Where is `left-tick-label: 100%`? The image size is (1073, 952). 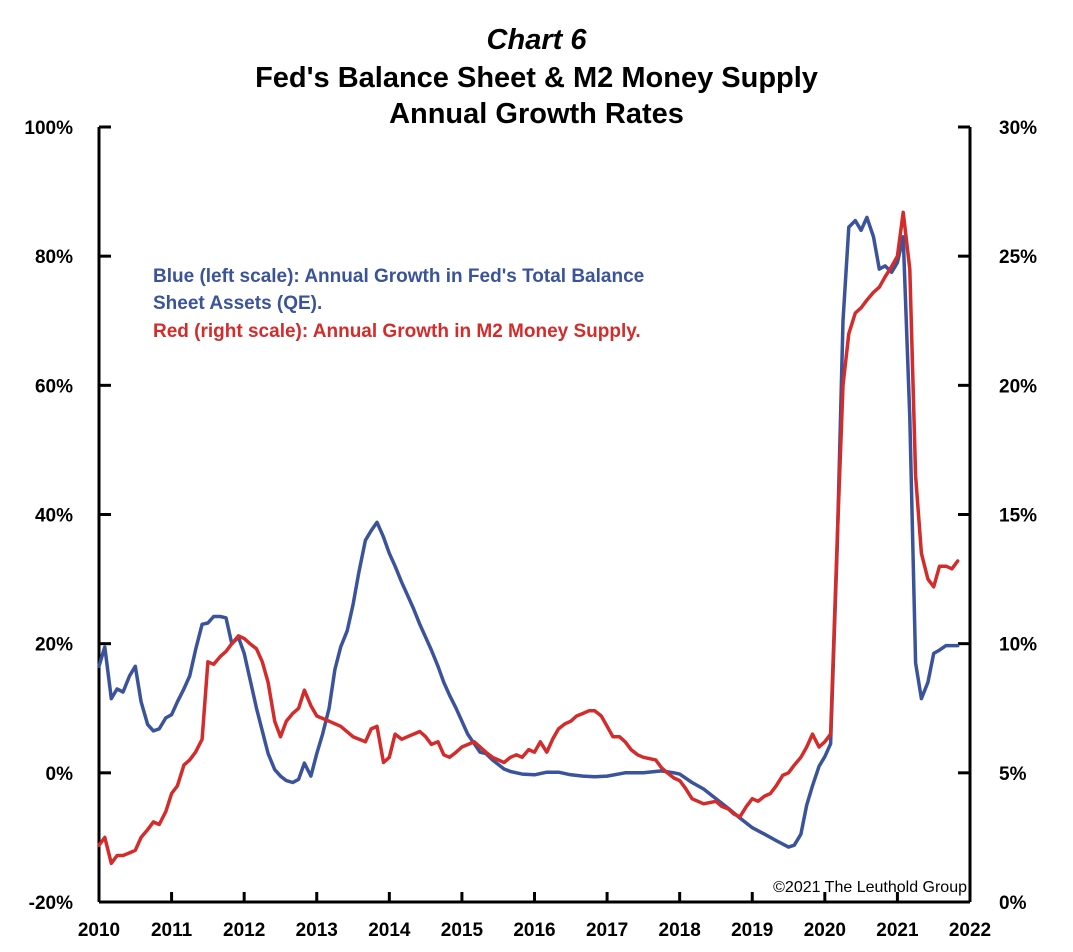
left-tick-label: 100% is located at coordinates (48, 128).